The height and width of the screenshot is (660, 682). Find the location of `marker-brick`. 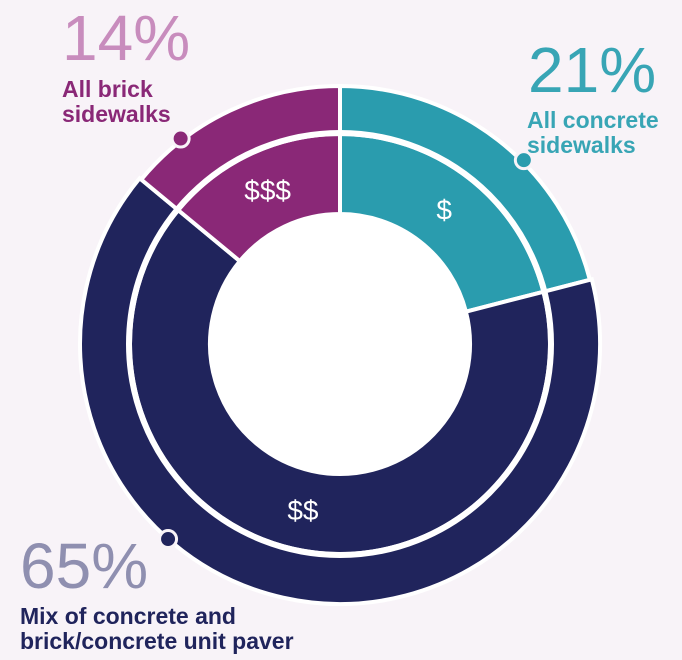

marker-brick is located at coordinates (180, 138).